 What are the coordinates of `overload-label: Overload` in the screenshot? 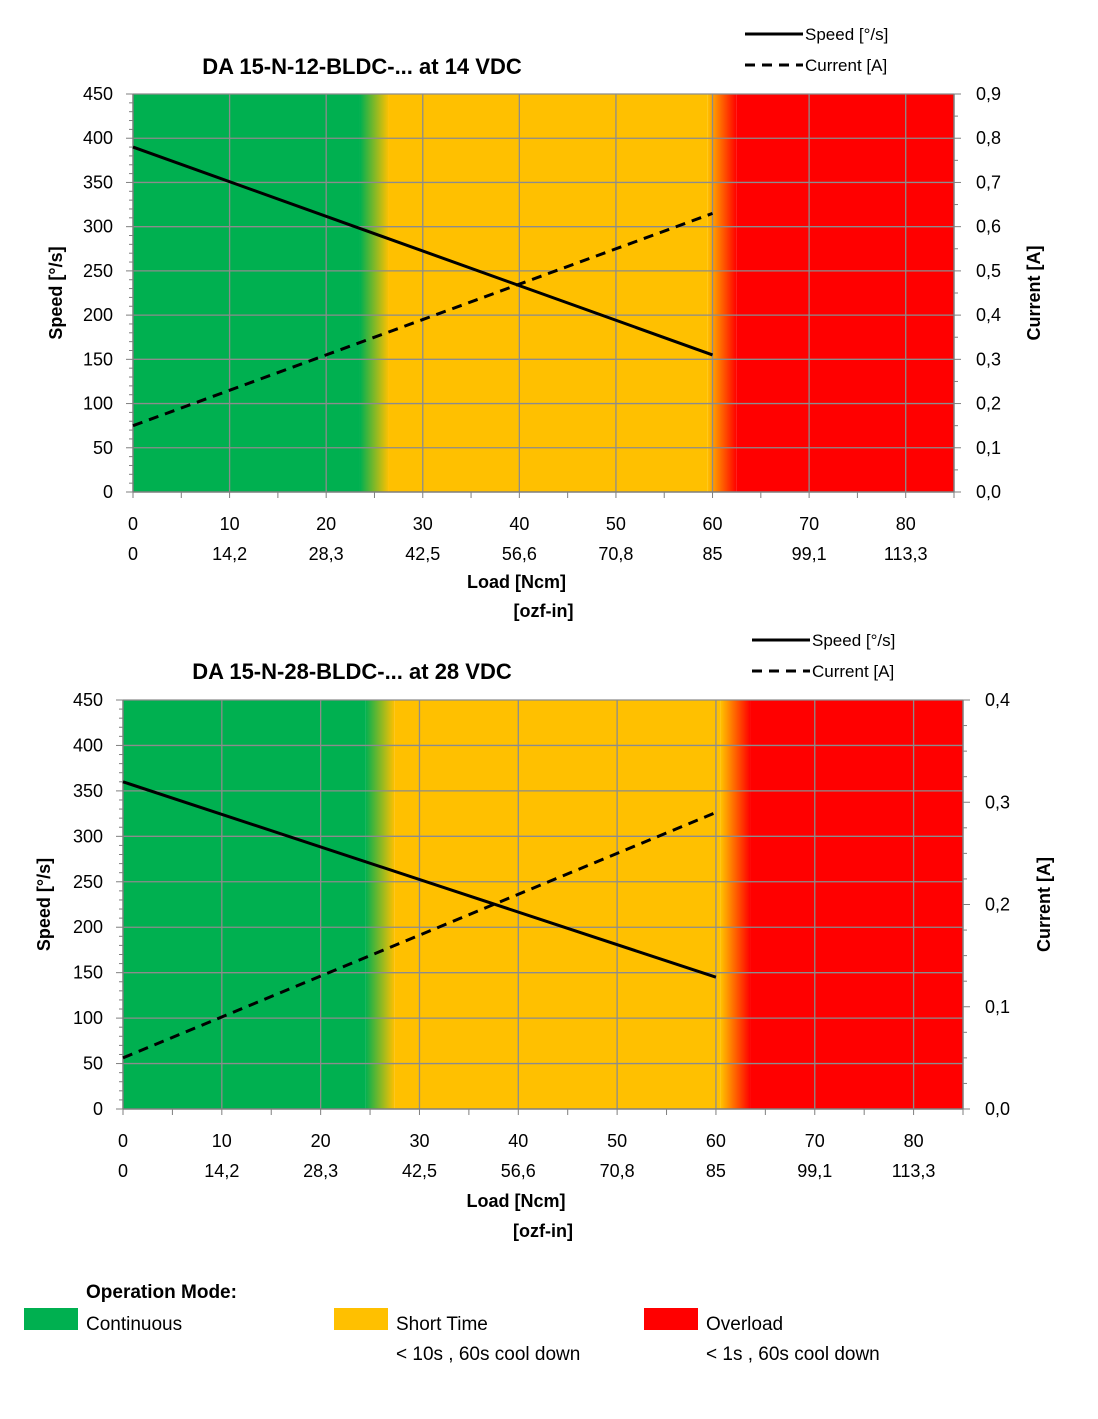 It's located at (745, 1324).